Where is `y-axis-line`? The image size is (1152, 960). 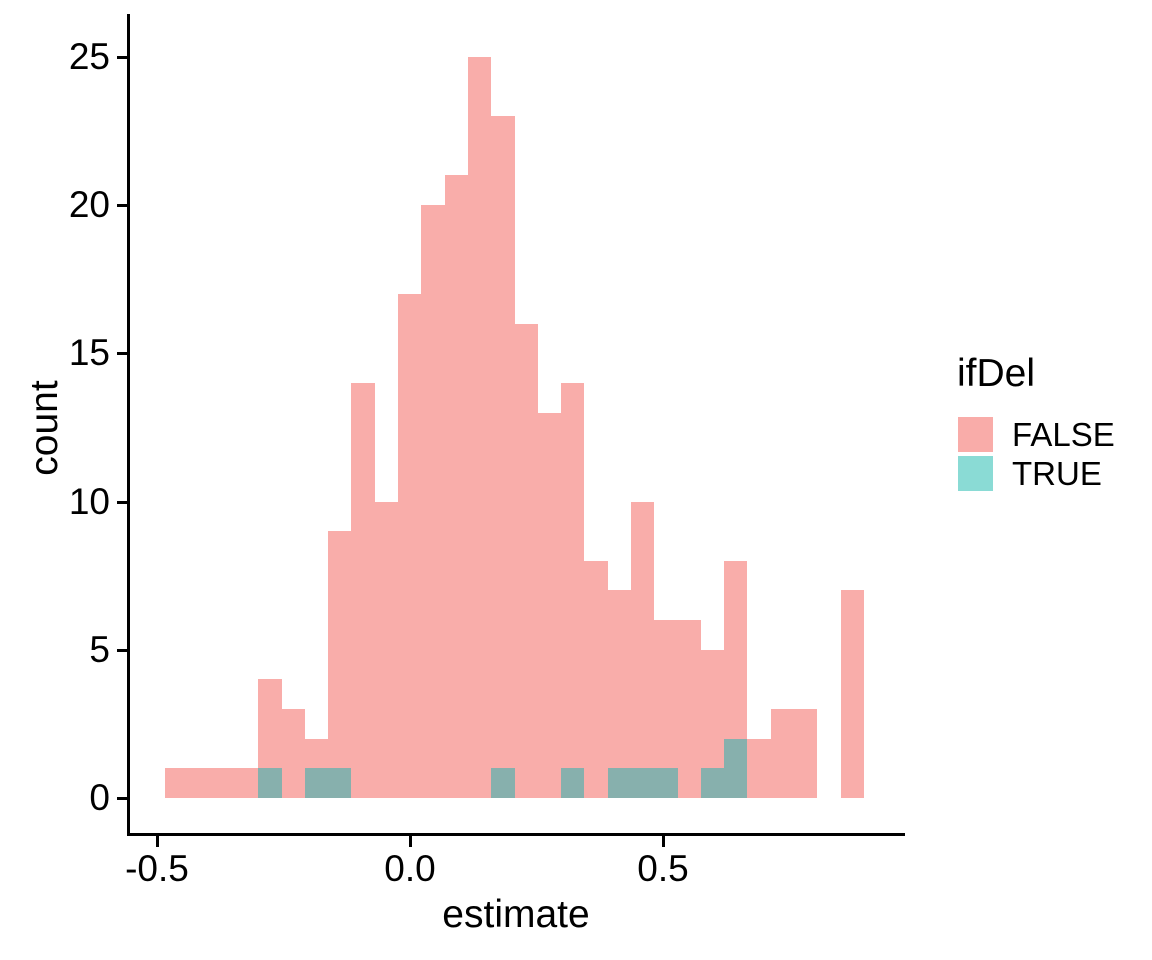
y-axis-line is located at coordinates (128, 425).